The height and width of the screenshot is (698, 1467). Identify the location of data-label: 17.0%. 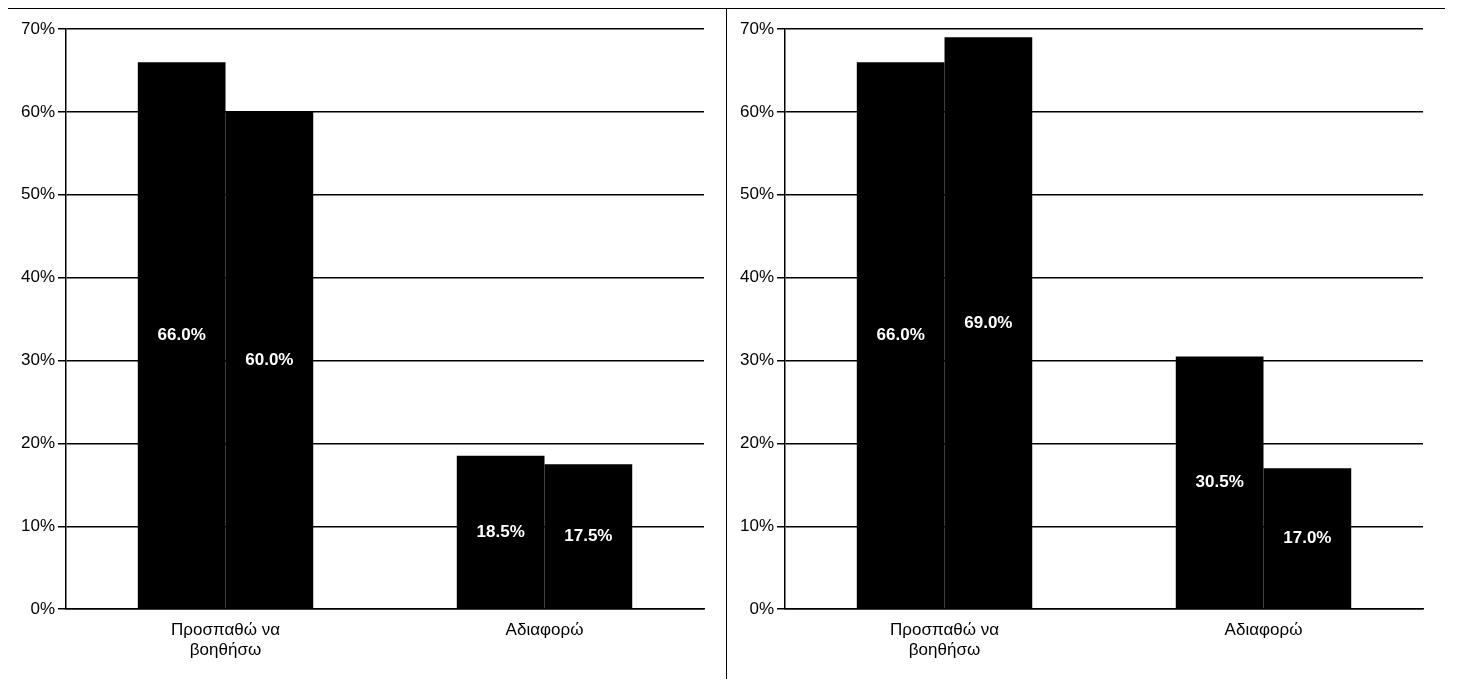
(1307, 538).